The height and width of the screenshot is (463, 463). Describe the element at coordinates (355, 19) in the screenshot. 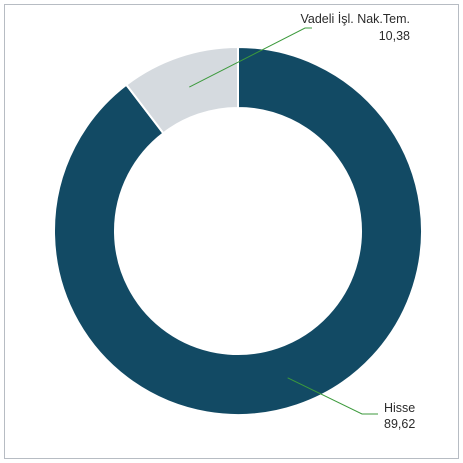

I see `slice-category-label: Vadeli İşl. Nak.Tem.` at that location.